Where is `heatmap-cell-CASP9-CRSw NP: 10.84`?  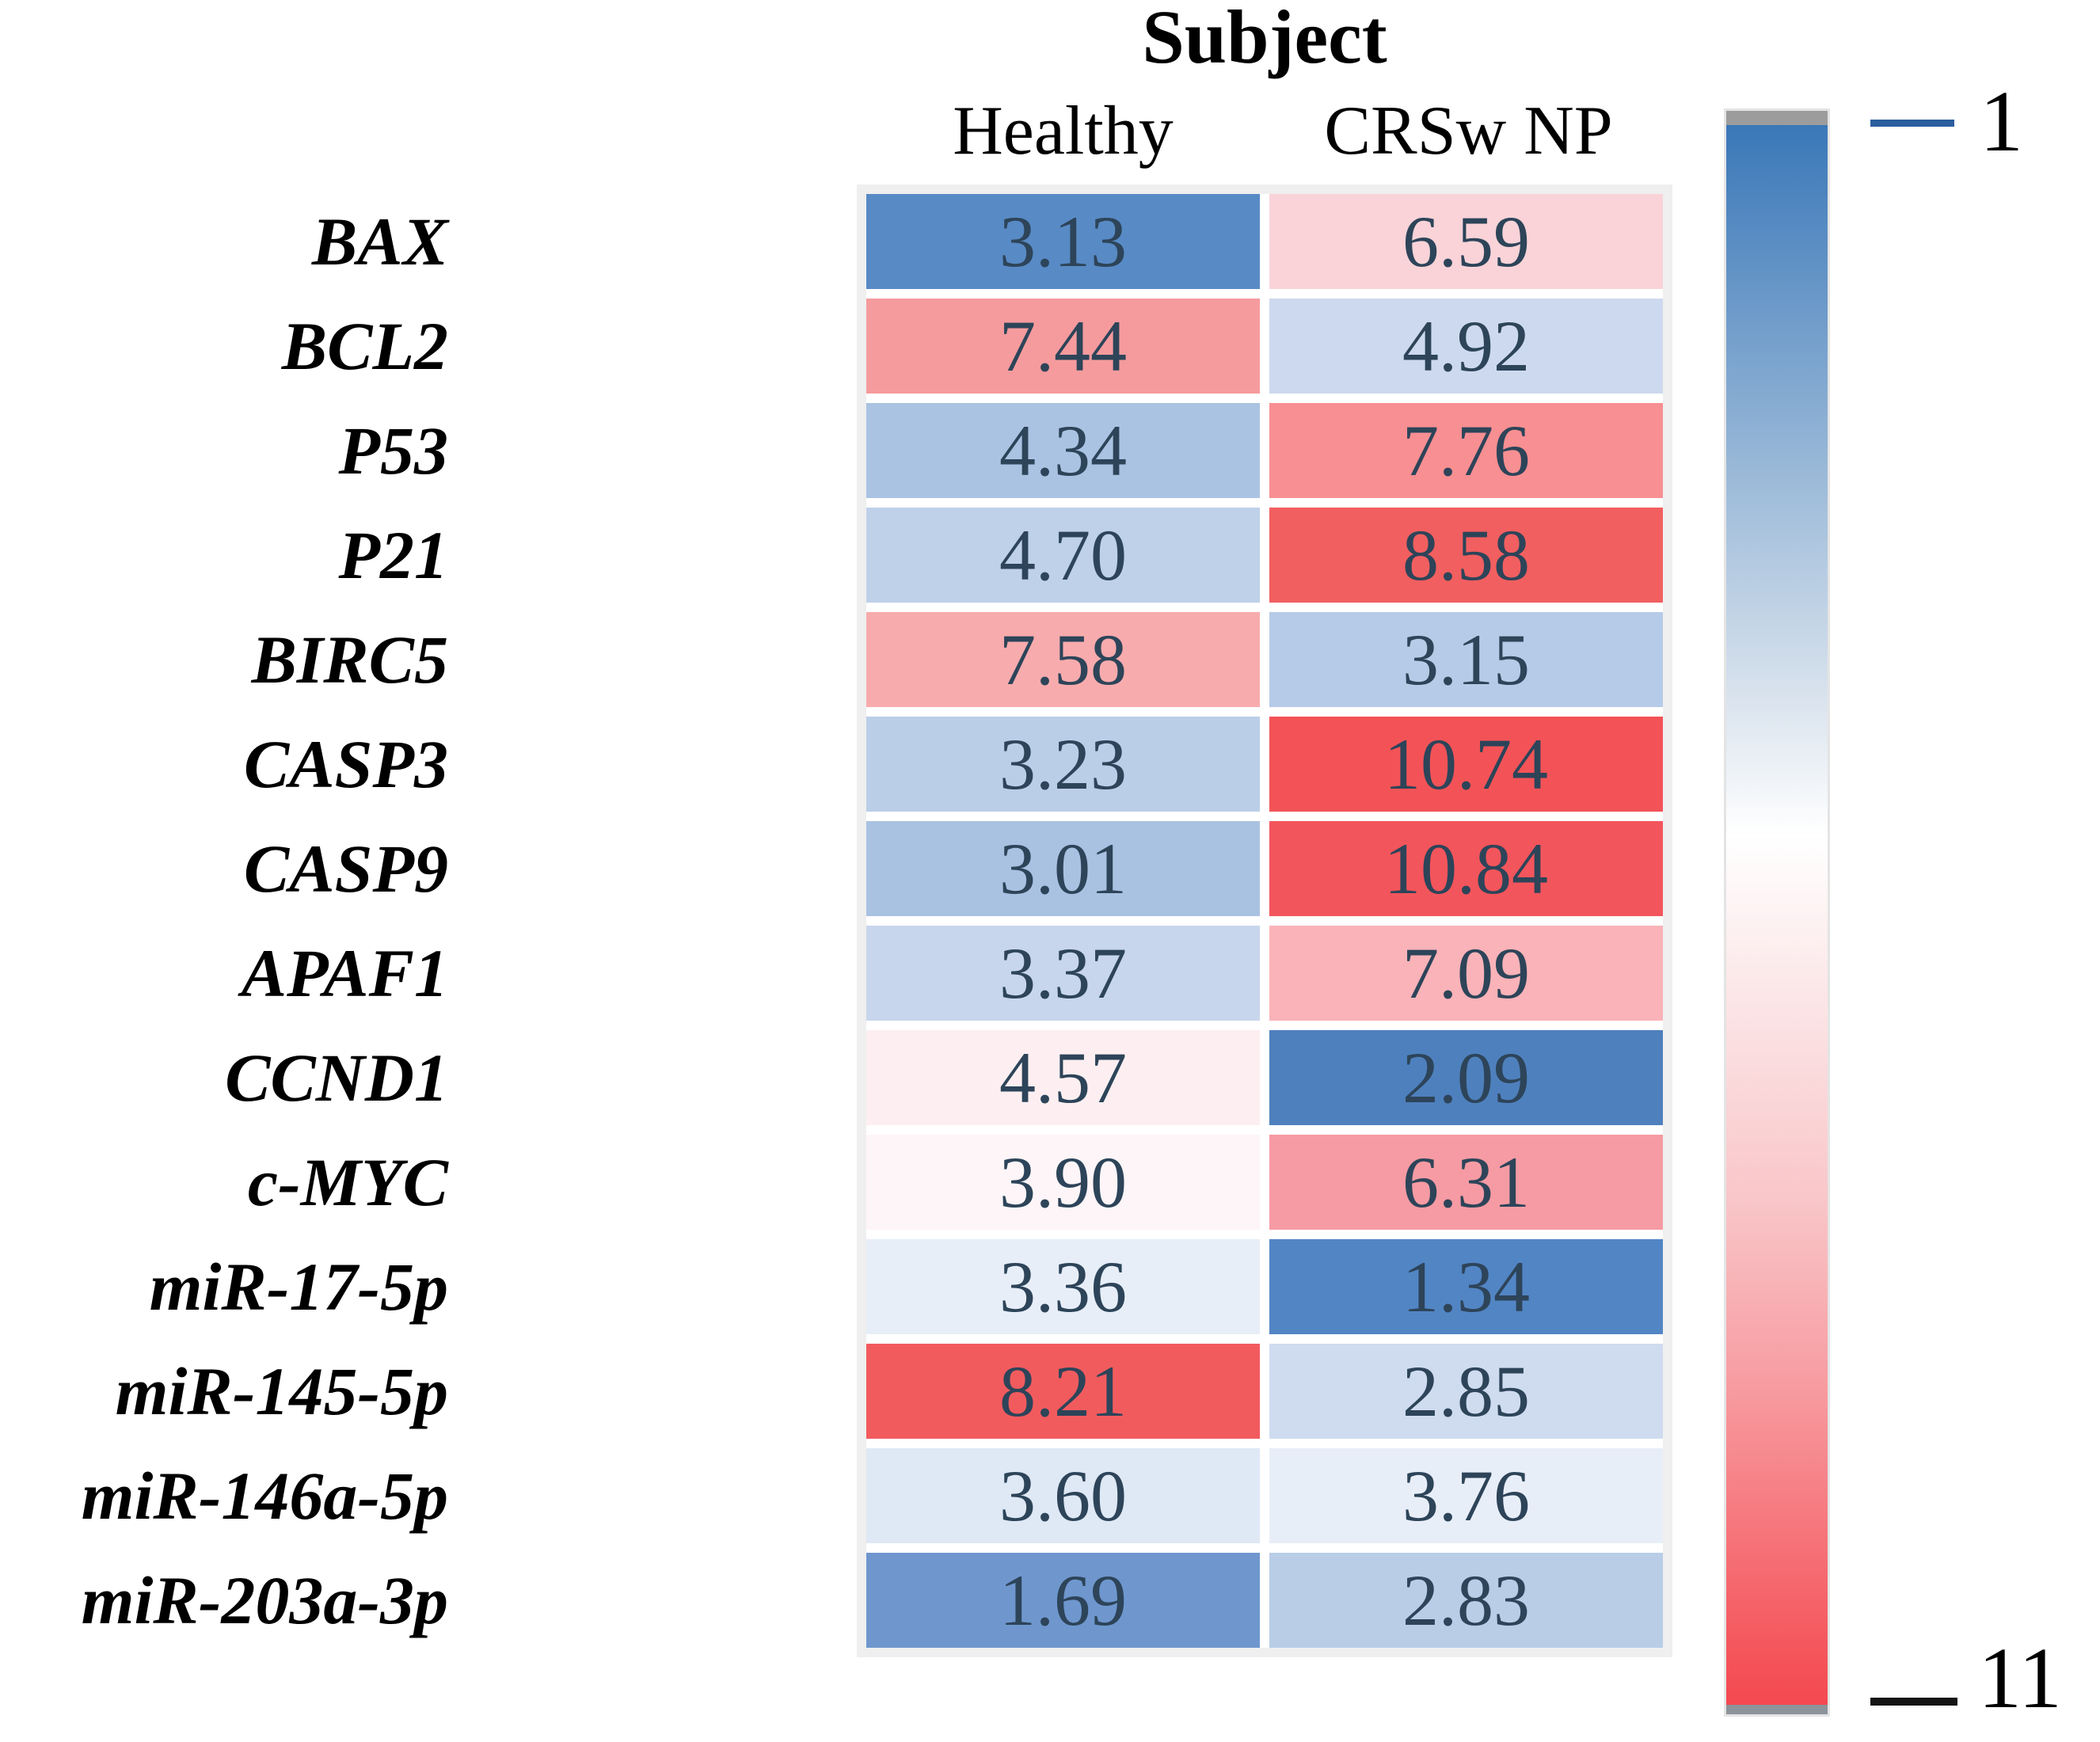
heatmap-cell-CASP9-CRSw NP: 10.84 is located at coordinates (1466, 869).